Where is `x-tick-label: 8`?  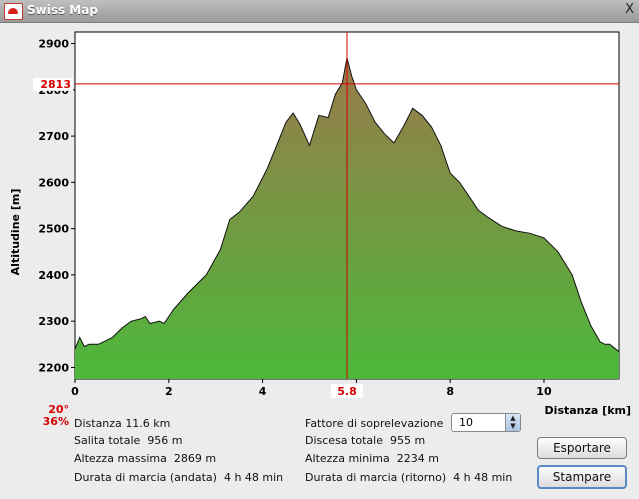 x-tick-label: 8 is located at coordinates (450, 391).